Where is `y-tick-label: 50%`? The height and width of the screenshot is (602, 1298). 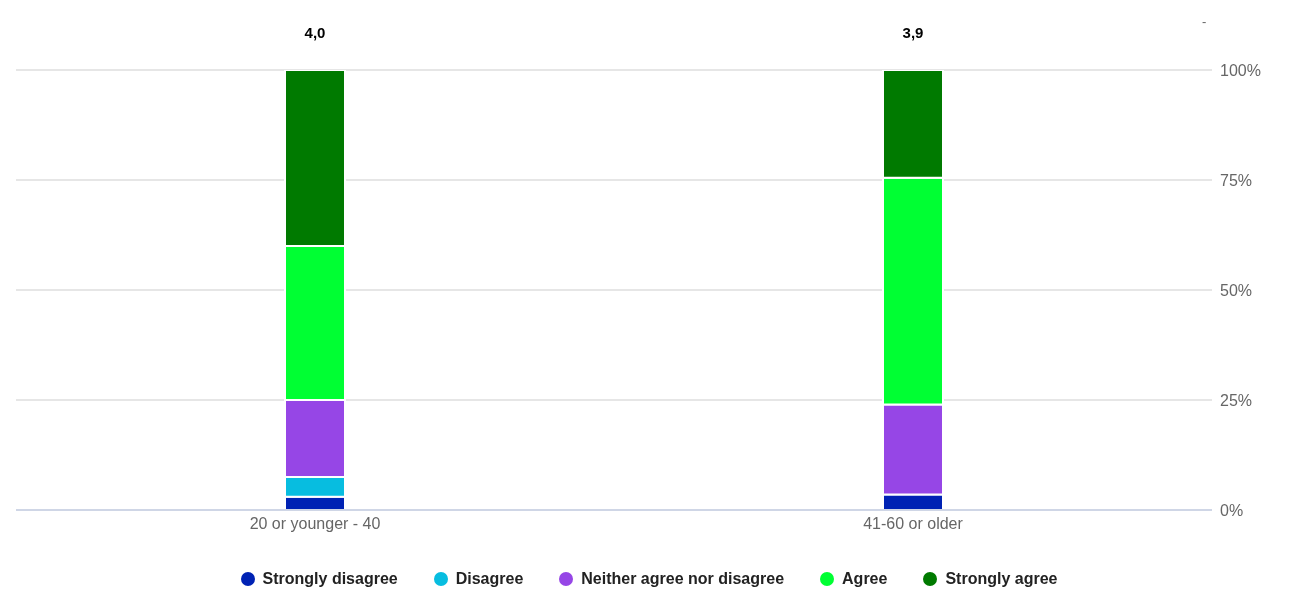 y-tick-label: 50% is located at coordinates (1236, 290).